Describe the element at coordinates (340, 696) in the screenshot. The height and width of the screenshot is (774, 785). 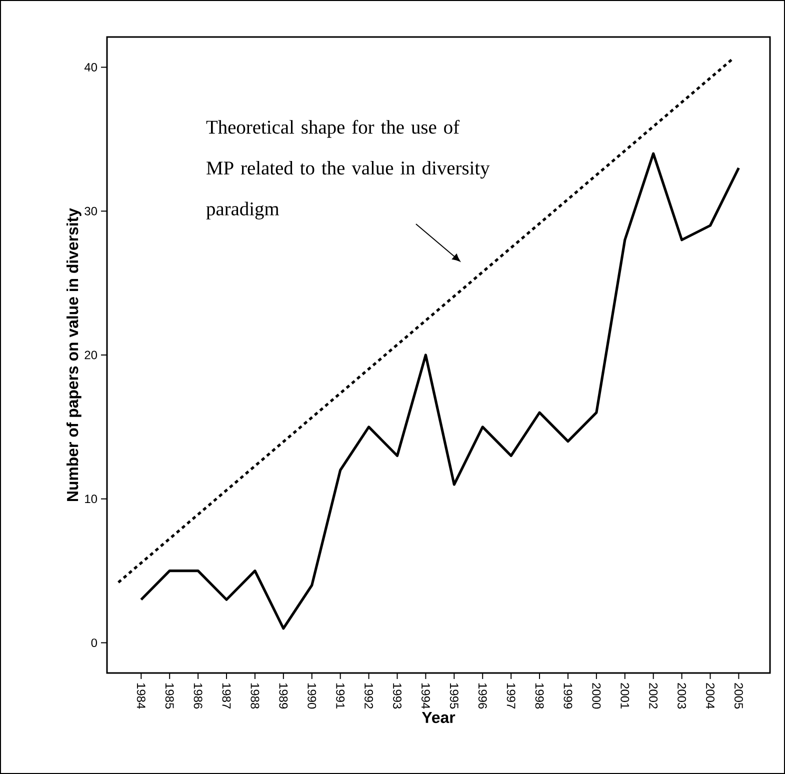
I see `x-tick-label: 1991` at that location.